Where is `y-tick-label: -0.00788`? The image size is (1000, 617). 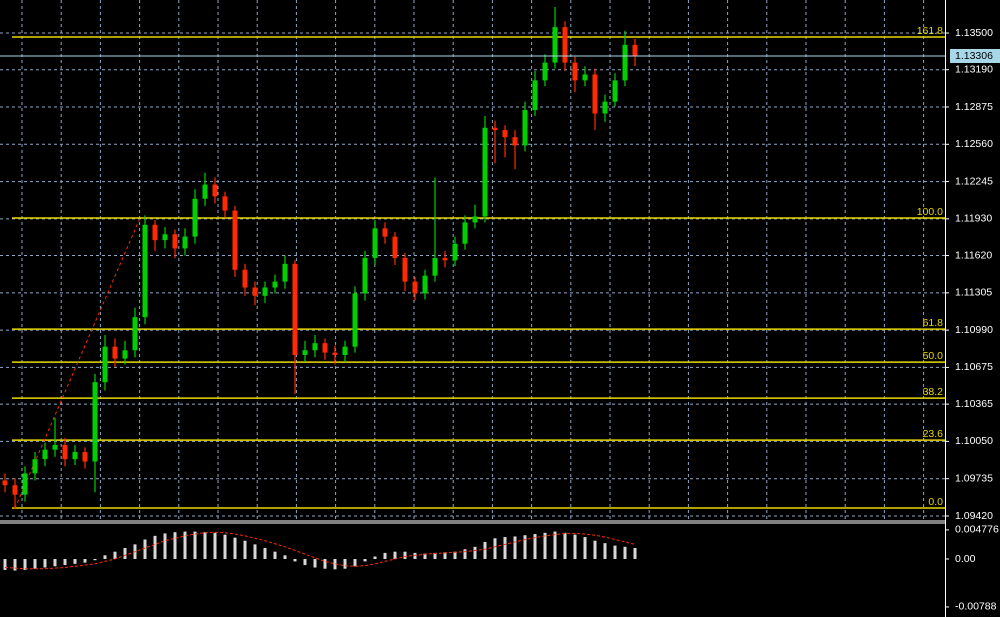
y-tick-label: -0.00788 is located at coordinates (976, 607).